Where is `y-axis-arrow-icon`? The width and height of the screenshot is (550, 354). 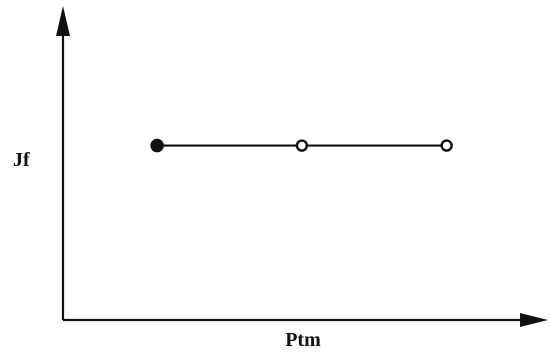
y-axis-arrow-icon is located at coordinates (63, 21).